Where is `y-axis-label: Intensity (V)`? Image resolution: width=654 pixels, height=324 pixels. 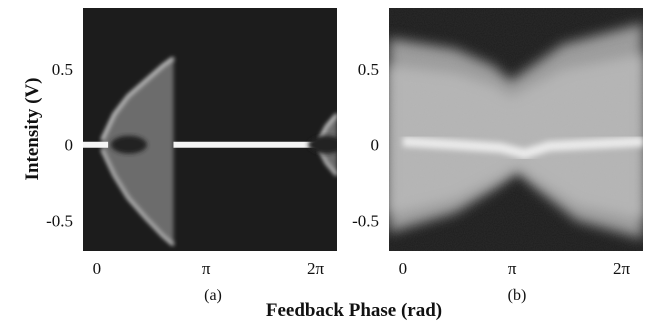 y-axis-label: Intensity (V) is located at coordinates (32, 129).